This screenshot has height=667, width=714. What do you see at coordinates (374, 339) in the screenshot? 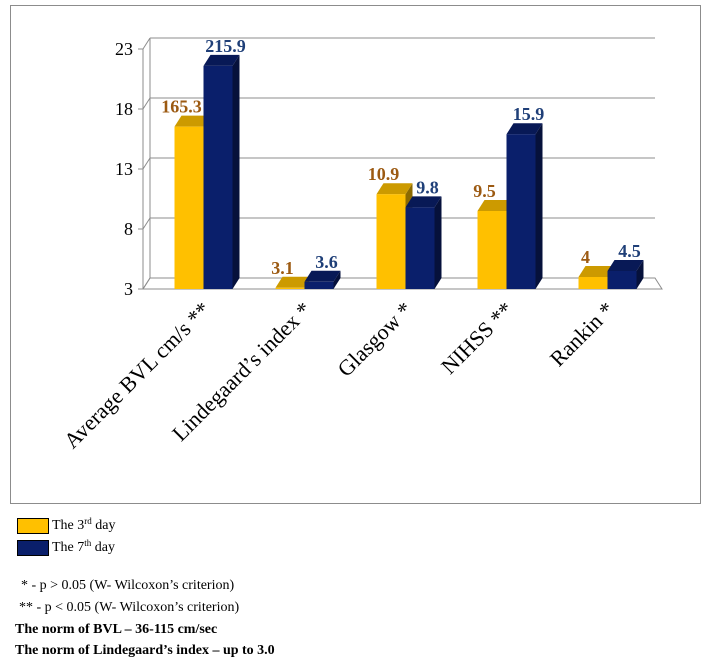
I see `x-category-label-glasgow: Glasgow *` at bounding box center [374, 339].